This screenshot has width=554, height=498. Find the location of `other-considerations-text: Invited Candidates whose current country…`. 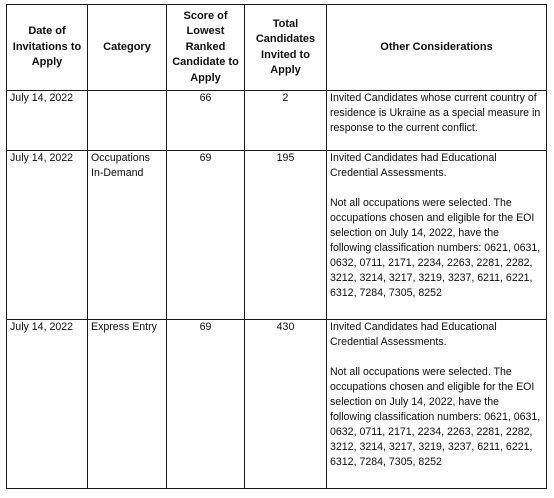

other-considerations-text: Invited Candidates whose current country… is located at coordinates (435, 113).